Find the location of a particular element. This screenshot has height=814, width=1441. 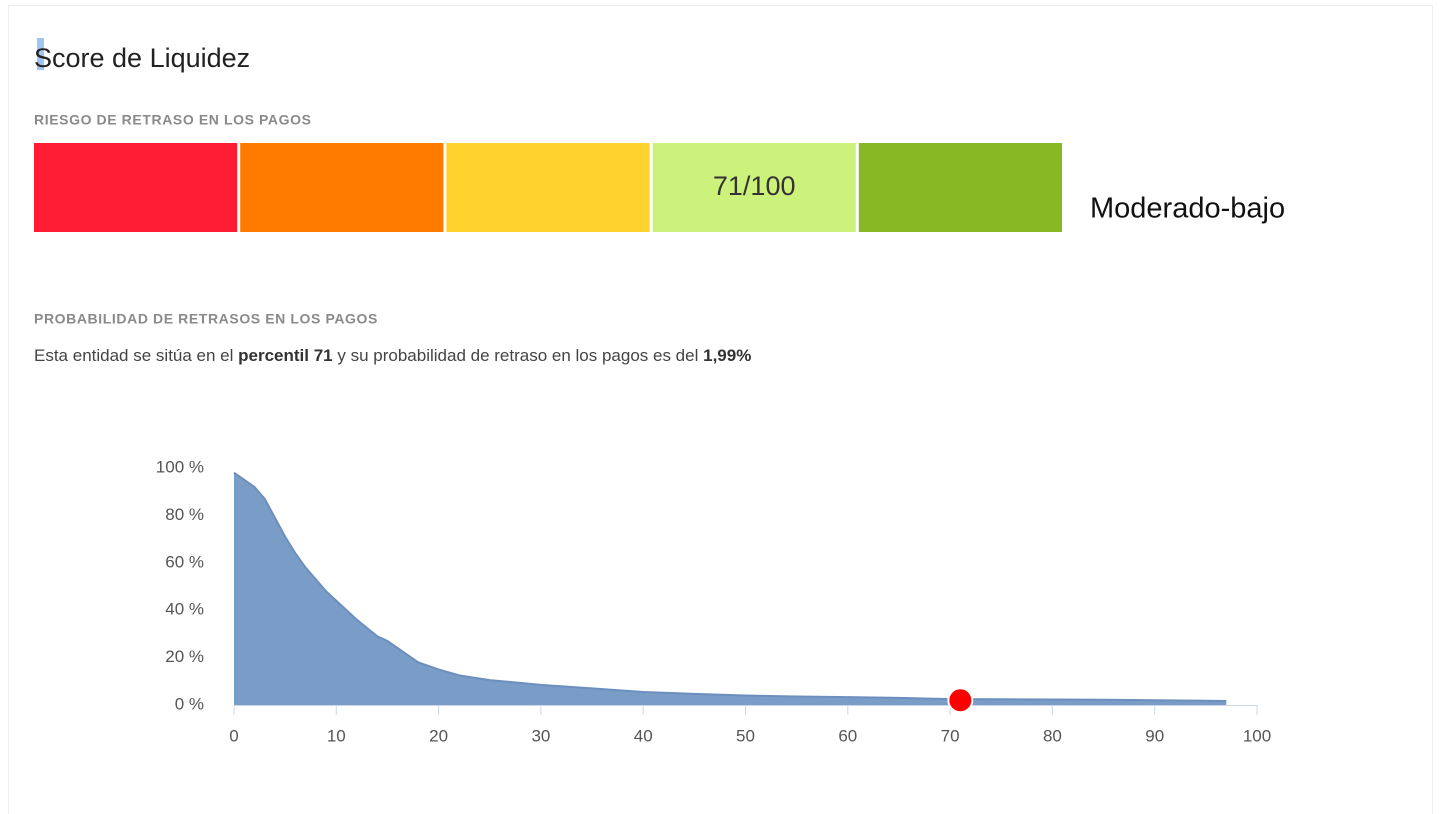

x-tick-label: 10 is located at coordinates (336, 735).